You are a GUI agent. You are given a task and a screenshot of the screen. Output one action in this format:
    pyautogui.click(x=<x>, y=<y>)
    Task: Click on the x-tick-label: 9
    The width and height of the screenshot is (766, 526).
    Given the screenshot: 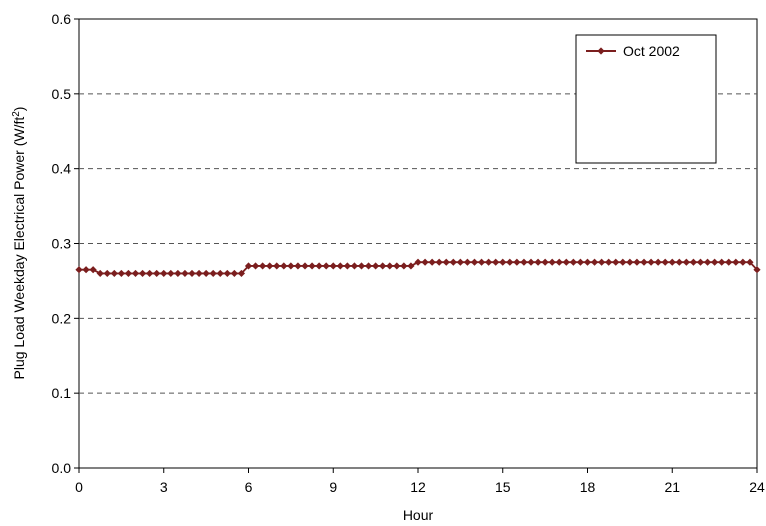 What is the action you would take?
    pyautogui.click(x=333, y=487)
    